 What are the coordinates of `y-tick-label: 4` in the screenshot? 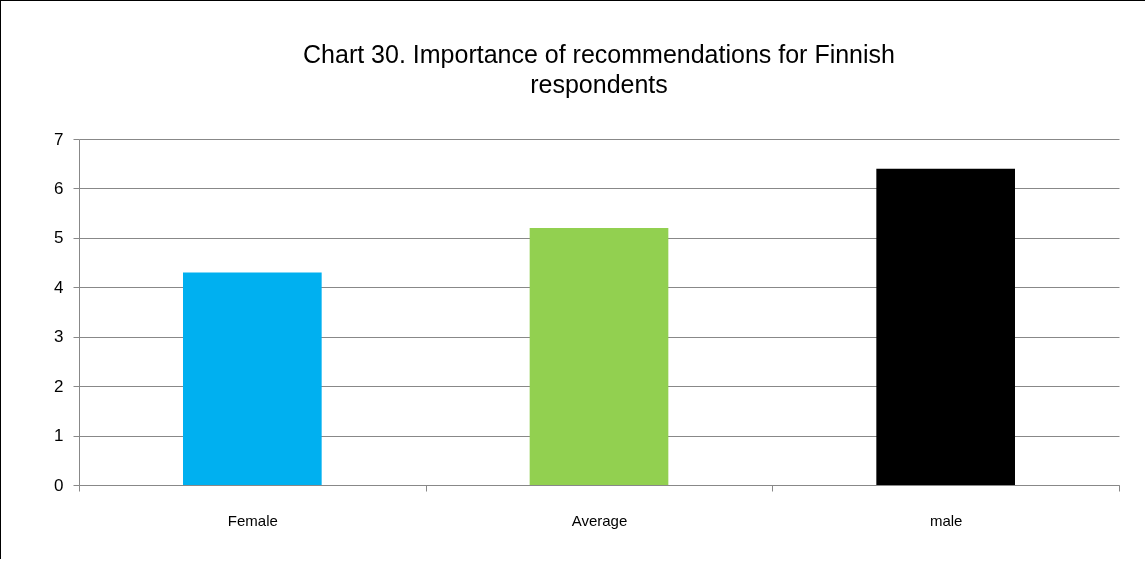 It's located at (59, 287).